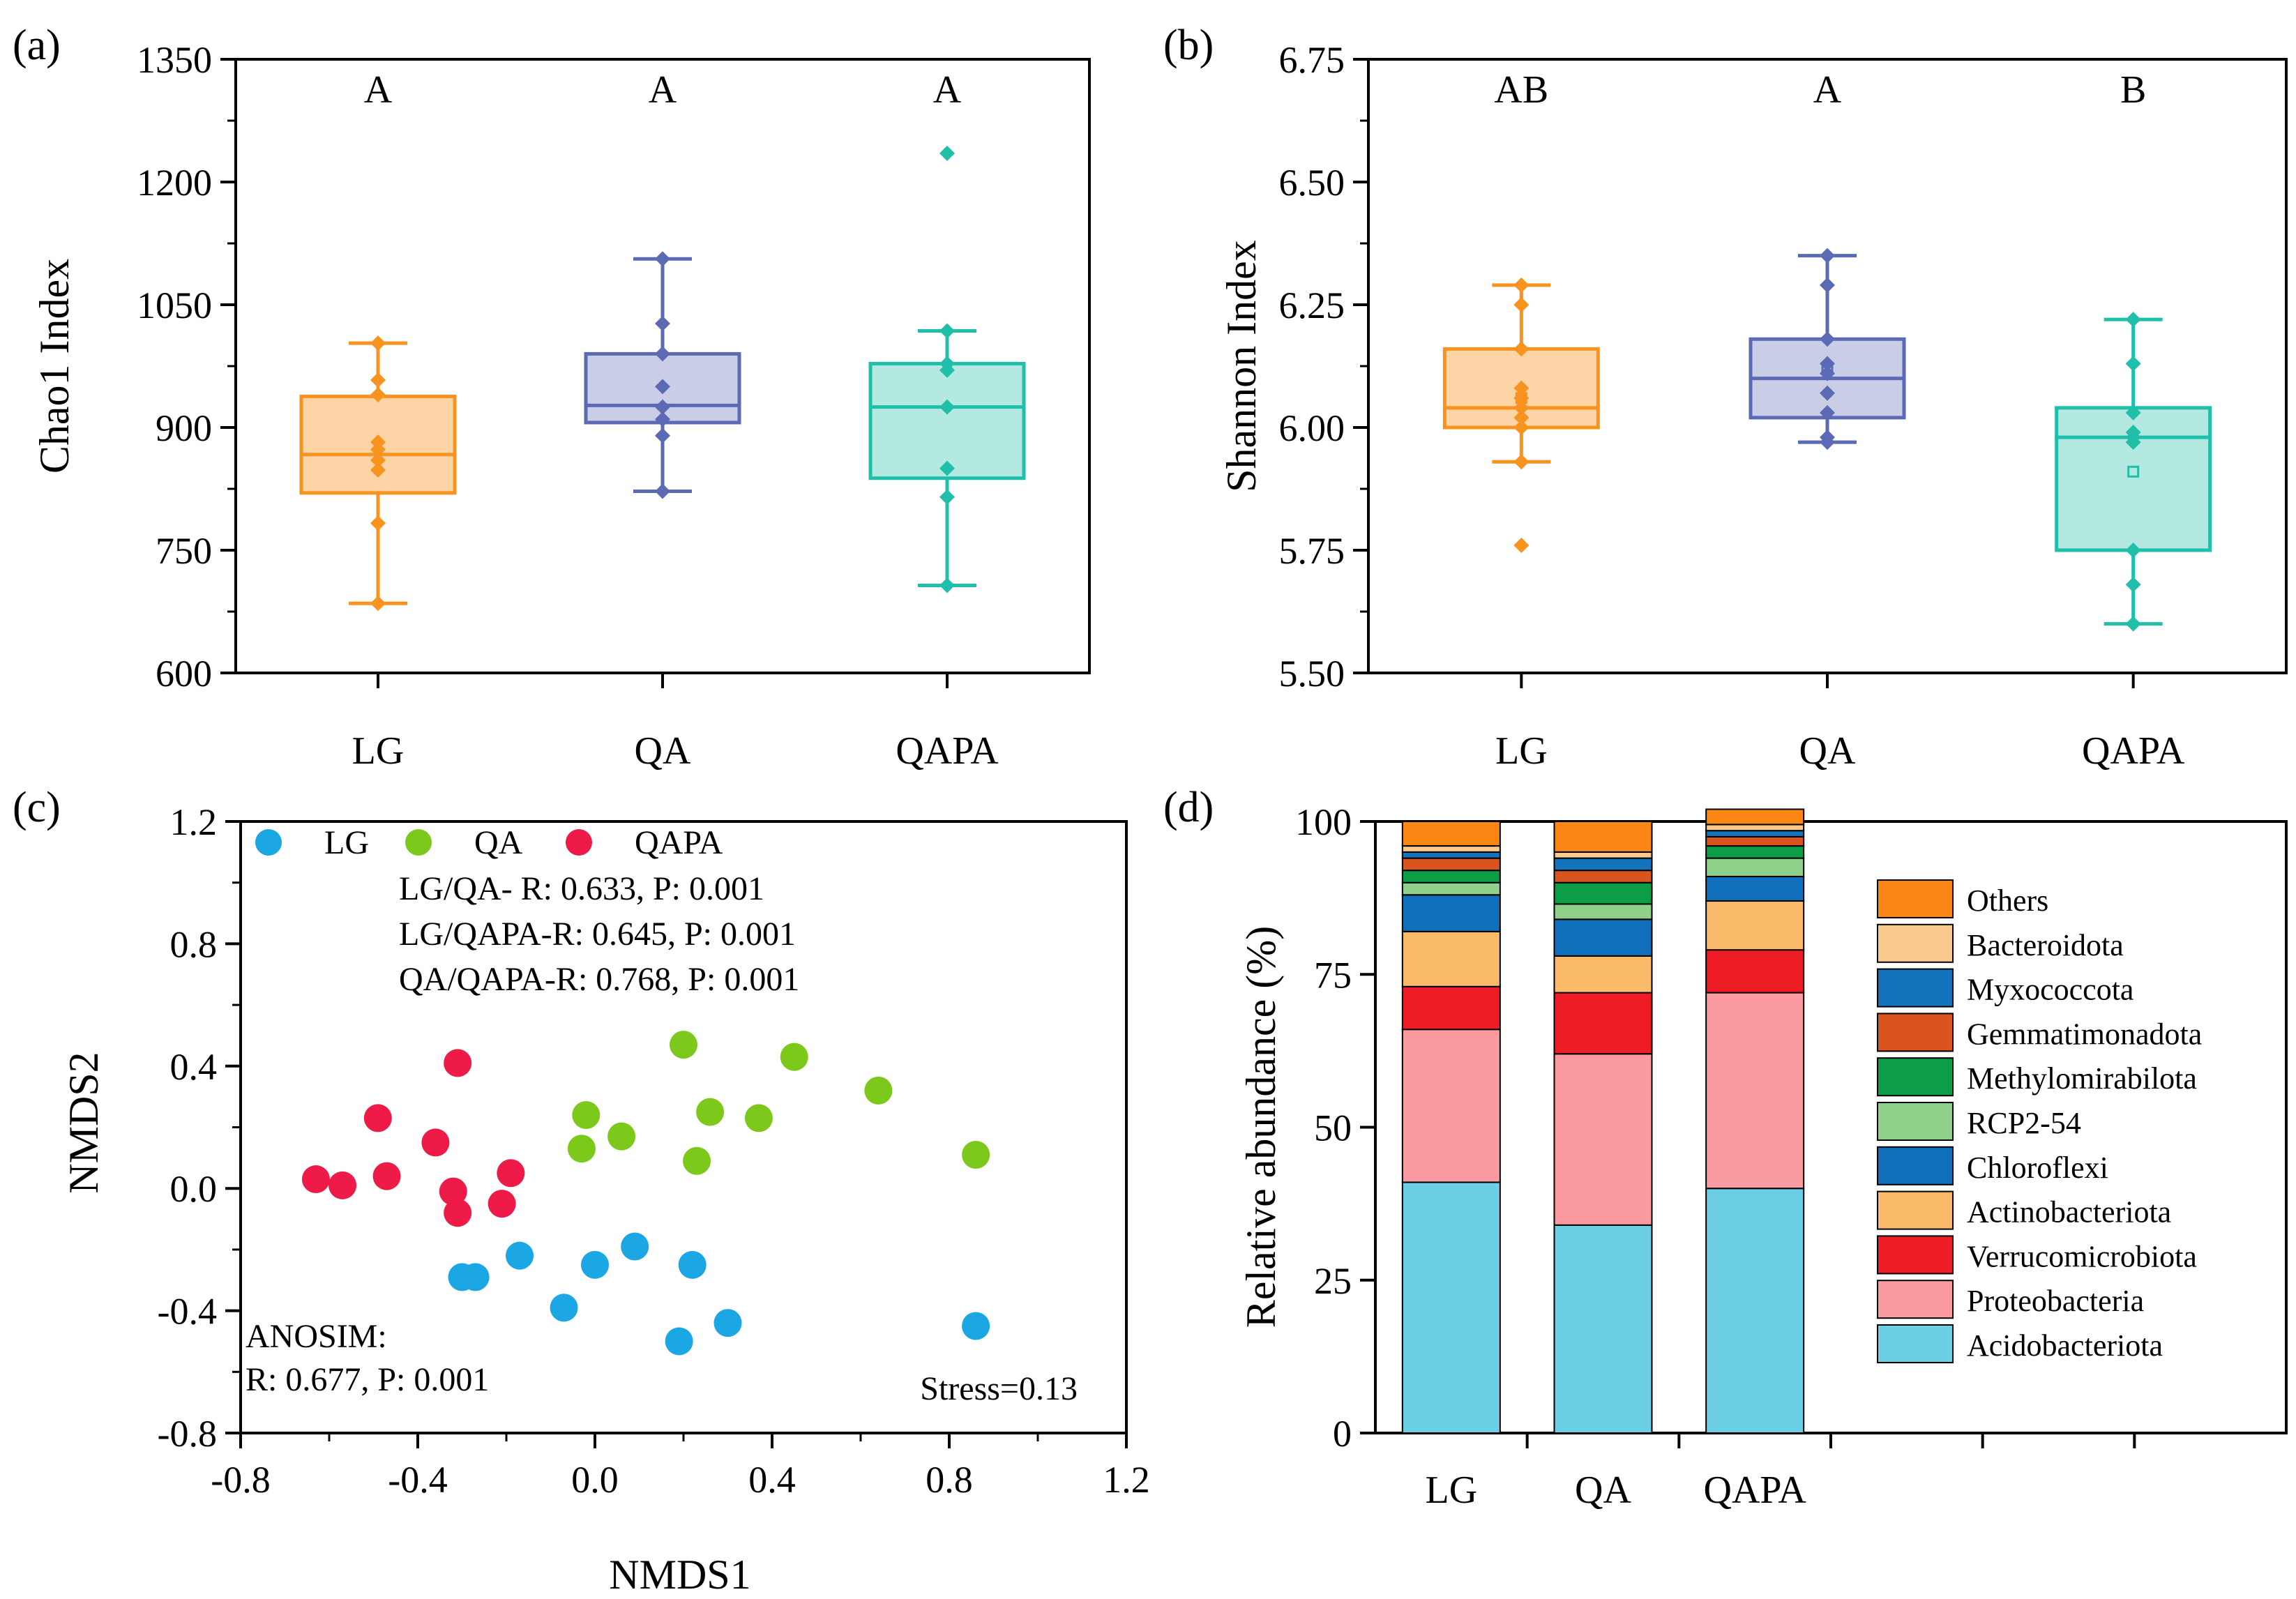 Image resolution: width=2296 pixels, height=1599 pixels. I want to click on legend-label: Myxococcota, so click(2050, 990).